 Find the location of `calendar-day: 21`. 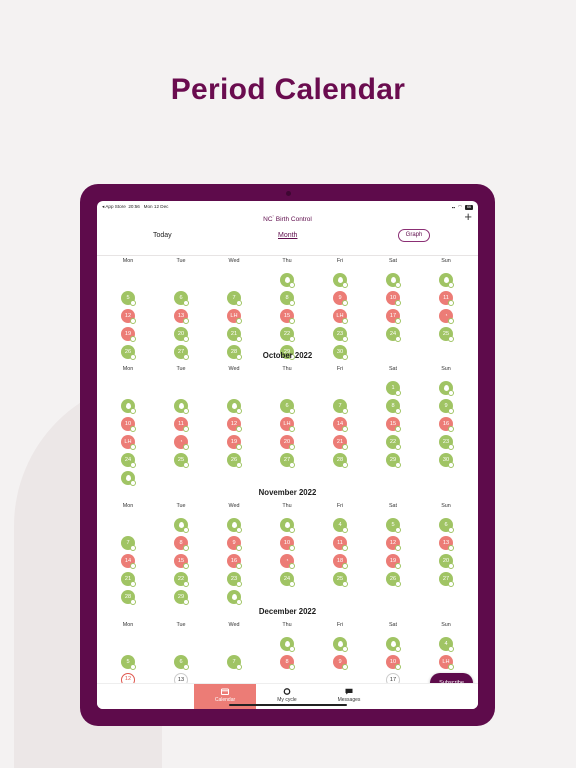

calendar-day: 21 is located at coordinates (340, 442).